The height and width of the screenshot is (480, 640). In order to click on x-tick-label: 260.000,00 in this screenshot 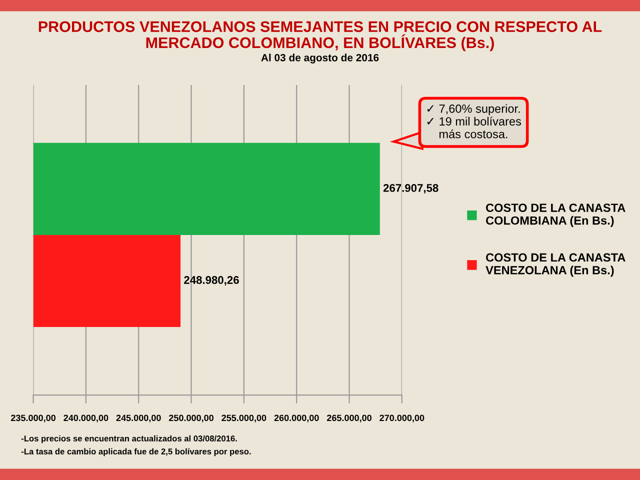, I will do `click(296, 418)`.